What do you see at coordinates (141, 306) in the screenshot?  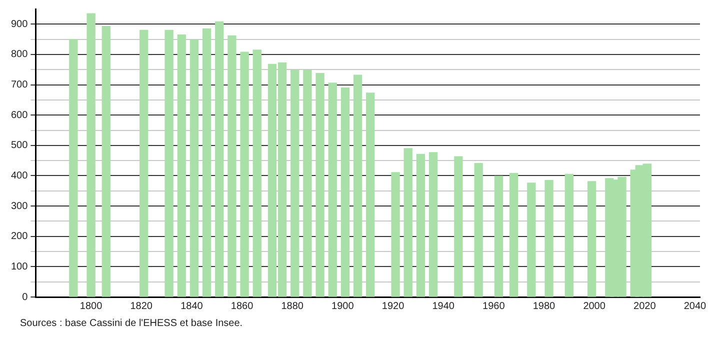 I see `x-tick-label: 1820` at bounding box center [141, 306].